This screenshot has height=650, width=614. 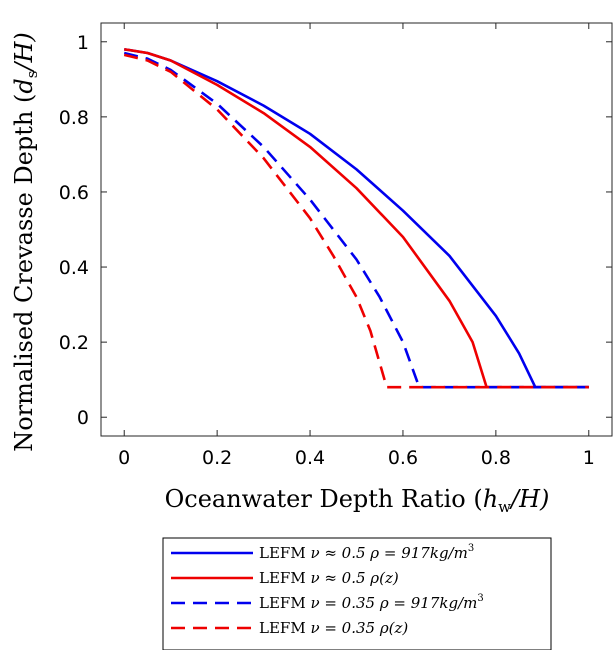 I want to click on x-tick-label: 0.8, so click(x=496, y=458).